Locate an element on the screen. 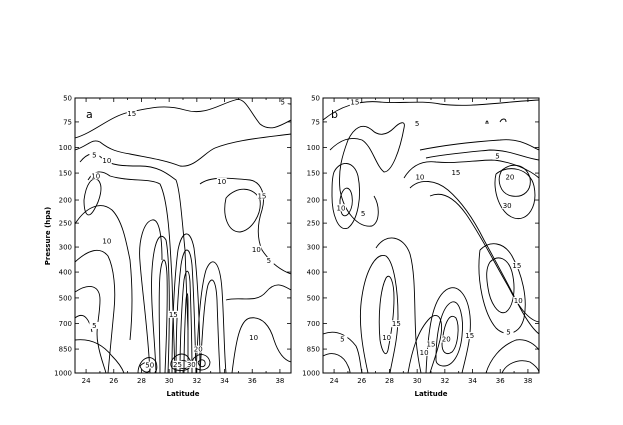  y-tick-label: 250 is located at coordinates (65, 224).